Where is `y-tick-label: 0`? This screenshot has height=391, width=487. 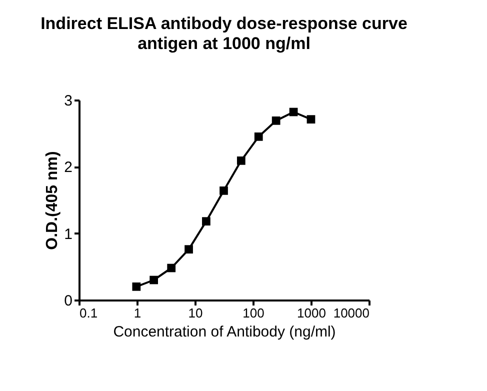
y-tick-label: 0 is located at coordinates (68, 301).